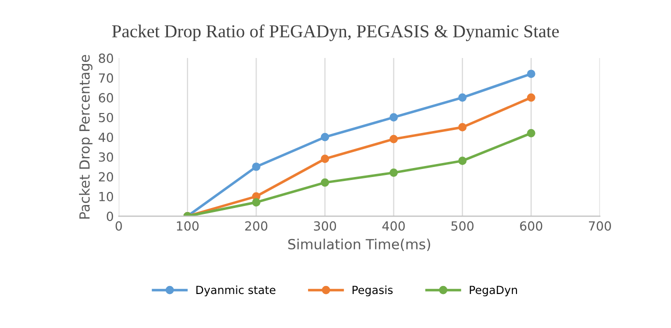 The width and height of the screenshot is (671, 328). Describe the element at coordinates (393, 226) in the screenshot. I see `x-tick-label: 400` at that location.